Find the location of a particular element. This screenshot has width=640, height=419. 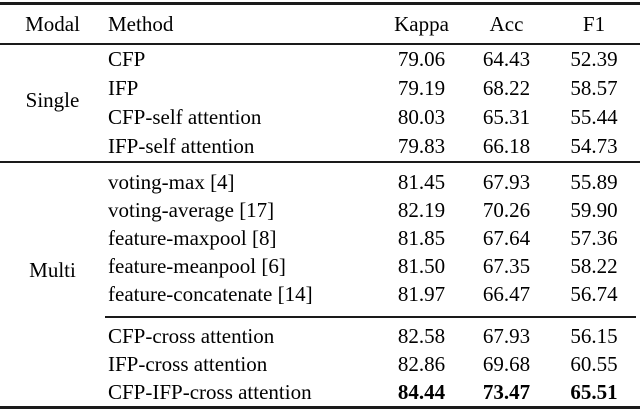

f1-cell: 57.36 is located at coordinates (594, 237).